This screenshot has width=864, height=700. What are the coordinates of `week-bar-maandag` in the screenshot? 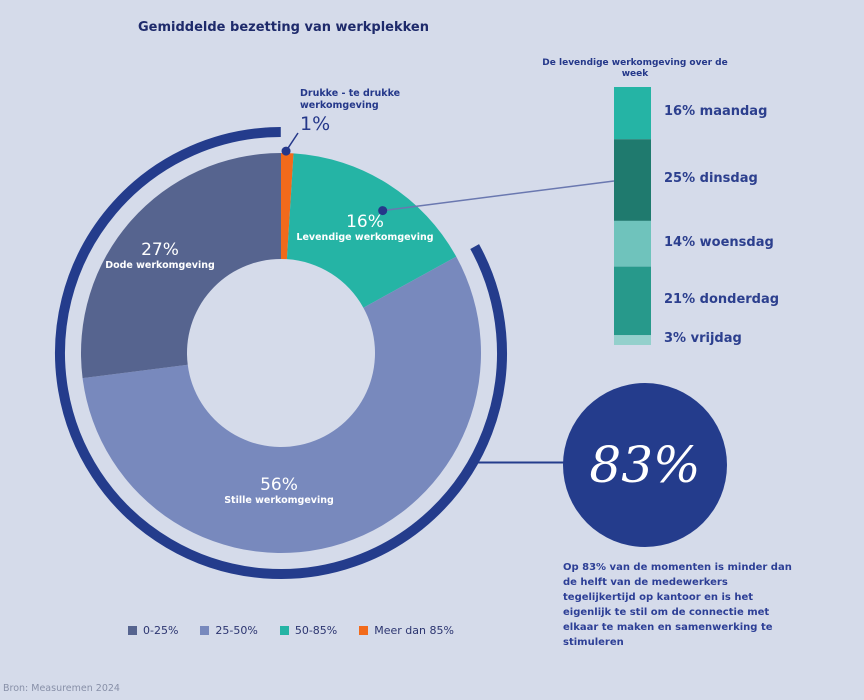 It's located at (632, 113).